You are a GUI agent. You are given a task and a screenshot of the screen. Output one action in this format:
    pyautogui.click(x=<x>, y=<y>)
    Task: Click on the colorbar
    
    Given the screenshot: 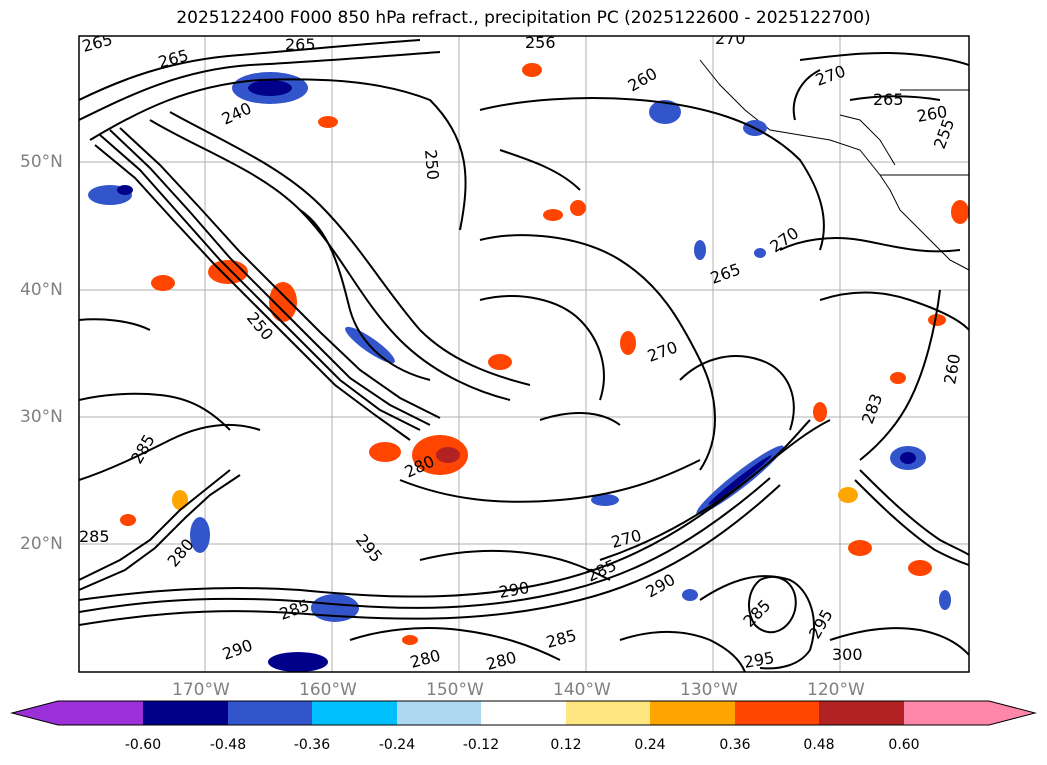 What is the action you would take?
    pyautogui.click(x=523, y=713)
    